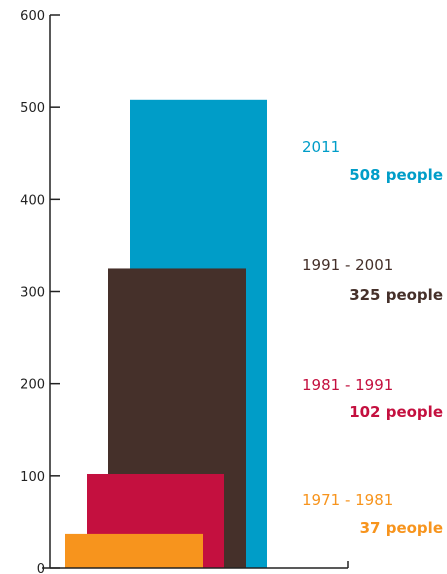 This screenshot has height=574, width=447. Describe the element at coordinates (32, 200) in the screenshot. I see `y-tick-label: 400` at that location.